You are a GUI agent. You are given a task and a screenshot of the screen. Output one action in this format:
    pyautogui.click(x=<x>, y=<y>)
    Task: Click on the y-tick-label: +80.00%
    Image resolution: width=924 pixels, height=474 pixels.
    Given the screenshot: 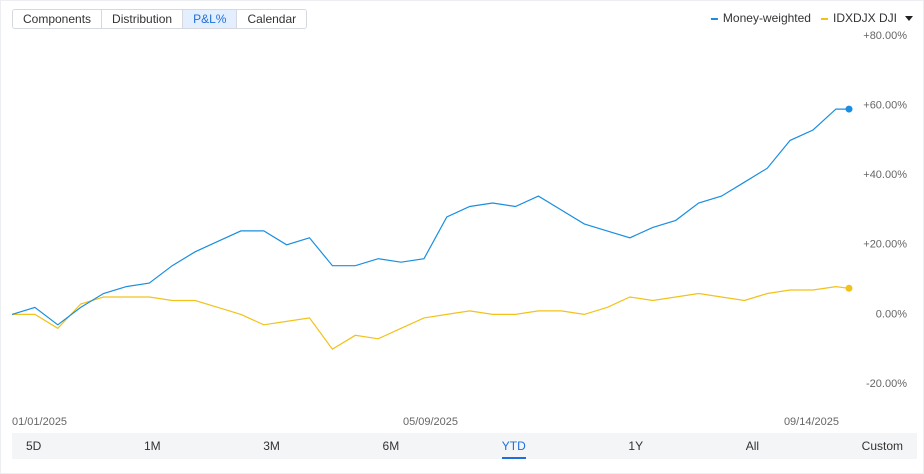 What is the action you would take?
    pyautogui.click(x=885, y=36)
    